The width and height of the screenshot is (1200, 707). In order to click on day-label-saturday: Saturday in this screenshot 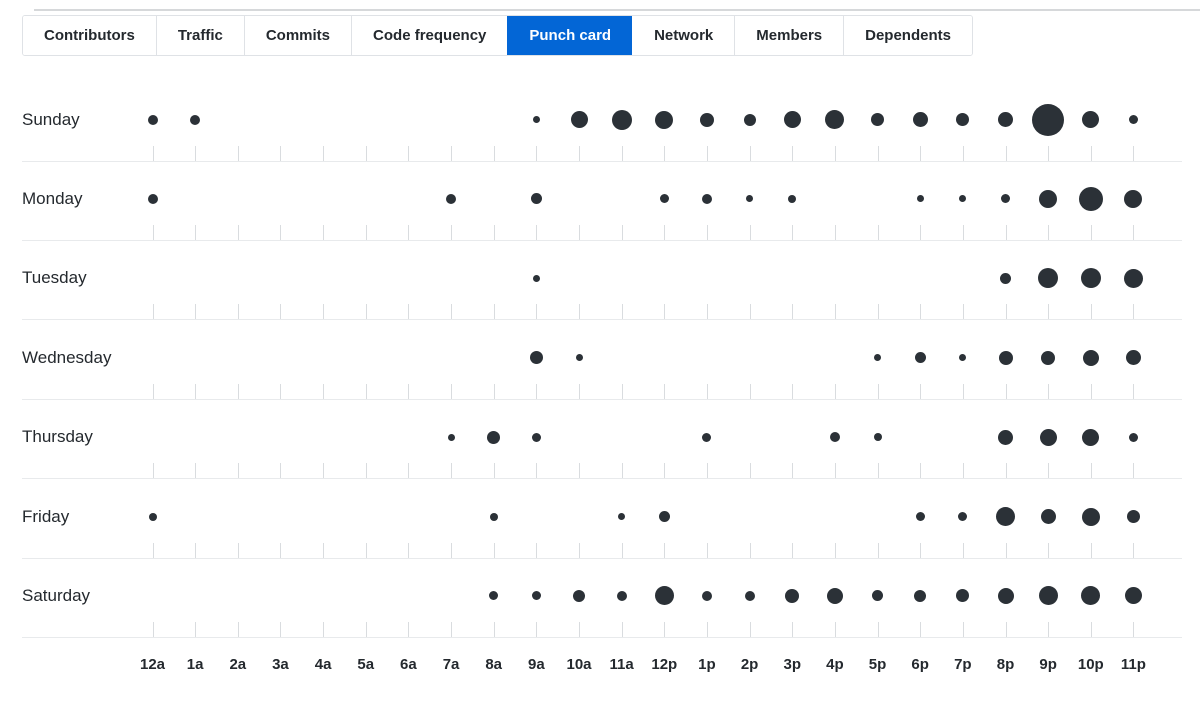, I will do `click(56, 595)`.